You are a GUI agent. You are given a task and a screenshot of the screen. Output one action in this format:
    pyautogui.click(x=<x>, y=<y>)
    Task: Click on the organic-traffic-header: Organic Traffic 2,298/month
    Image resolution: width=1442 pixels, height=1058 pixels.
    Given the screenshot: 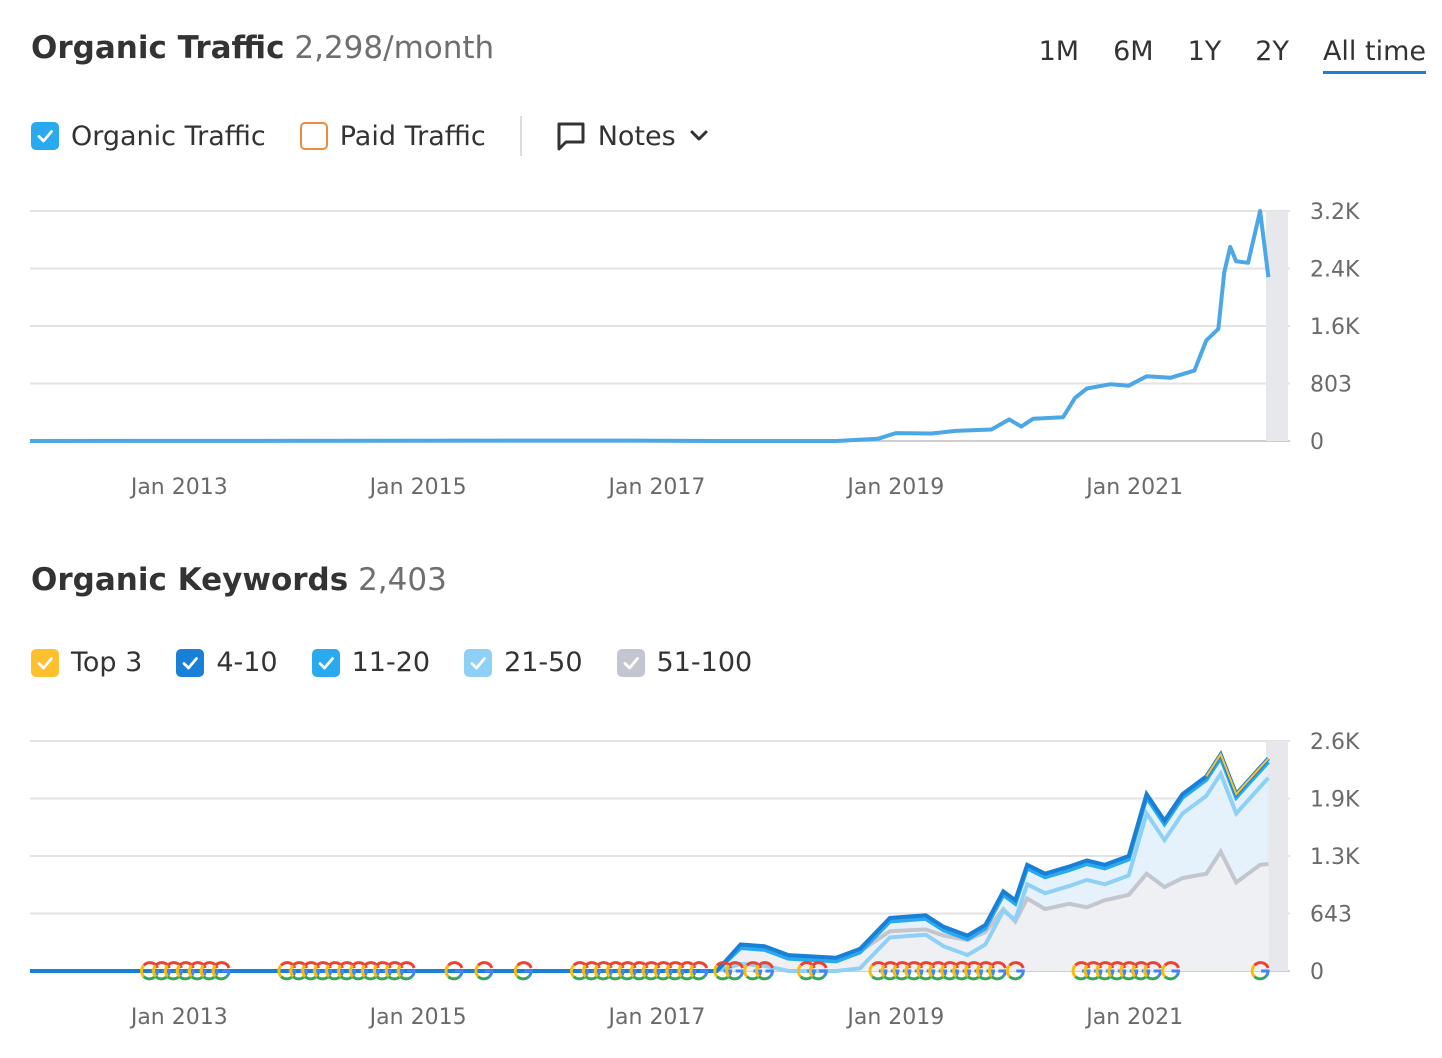 What is the action you would take?
    pyautogui.click(x=262, y=48)
    